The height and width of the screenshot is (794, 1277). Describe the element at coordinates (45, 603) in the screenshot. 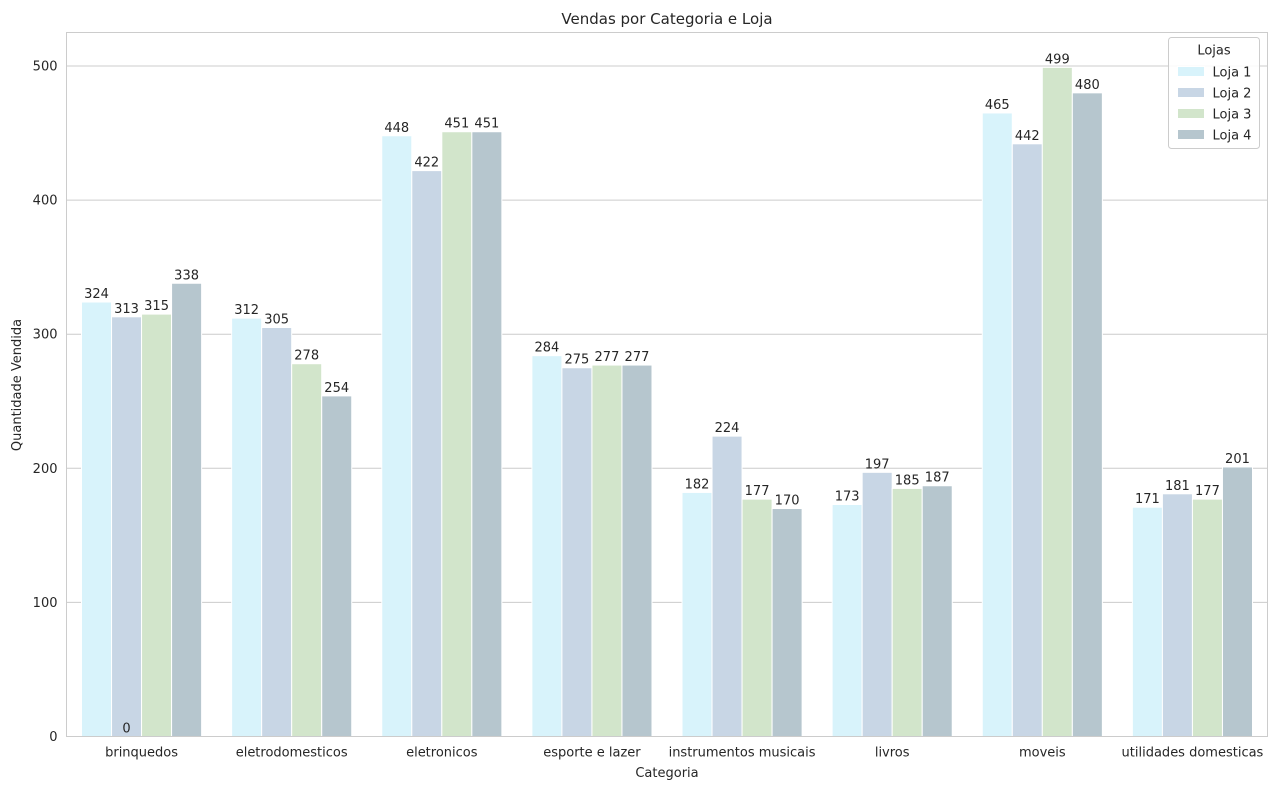

I see `y-tick-label: 100` at that location.